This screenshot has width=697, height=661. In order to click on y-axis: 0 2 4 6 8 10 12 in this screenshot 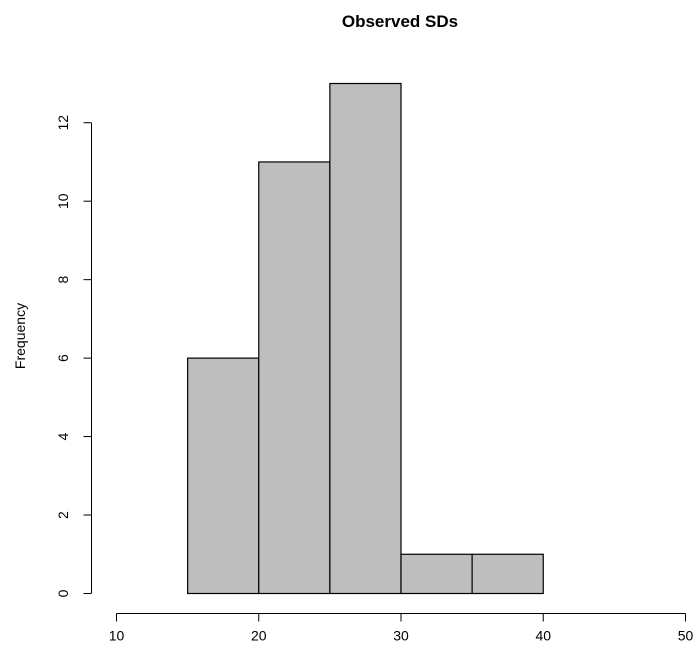, I will do `click(73, 356)`.